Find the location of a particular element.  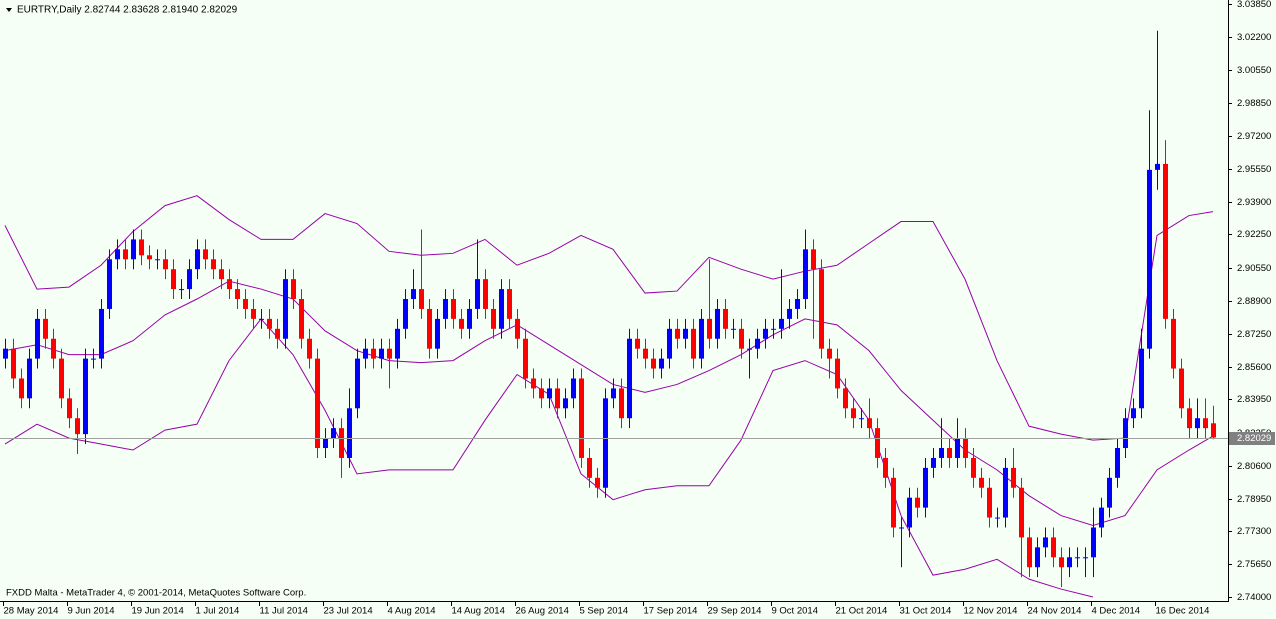

y-tick-label: 3.03850 is located at coordinates (1254, 5).